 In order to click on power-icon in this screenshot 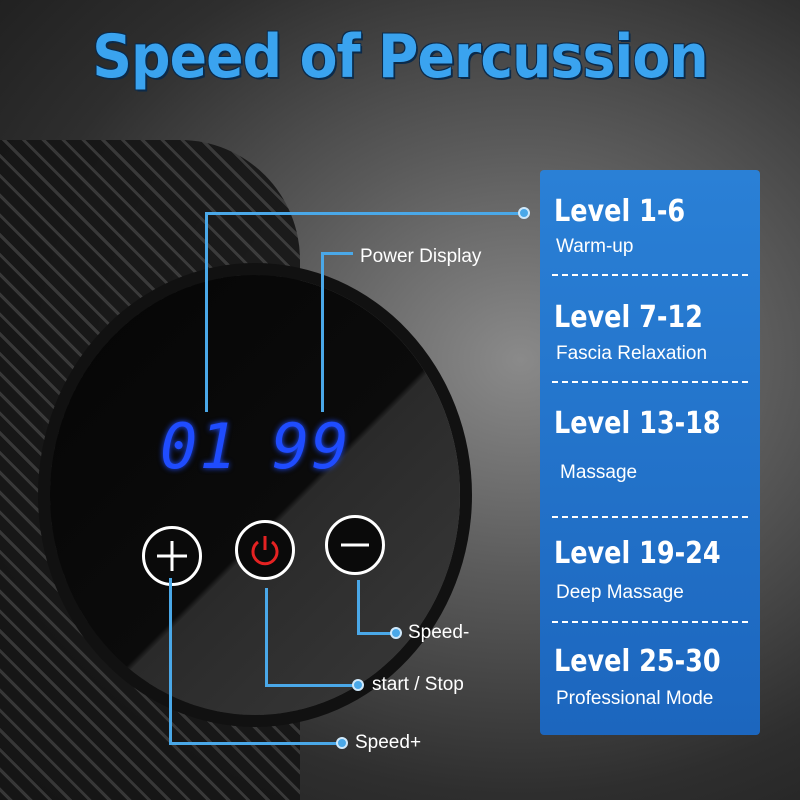, I will do `click(265, 551)`.